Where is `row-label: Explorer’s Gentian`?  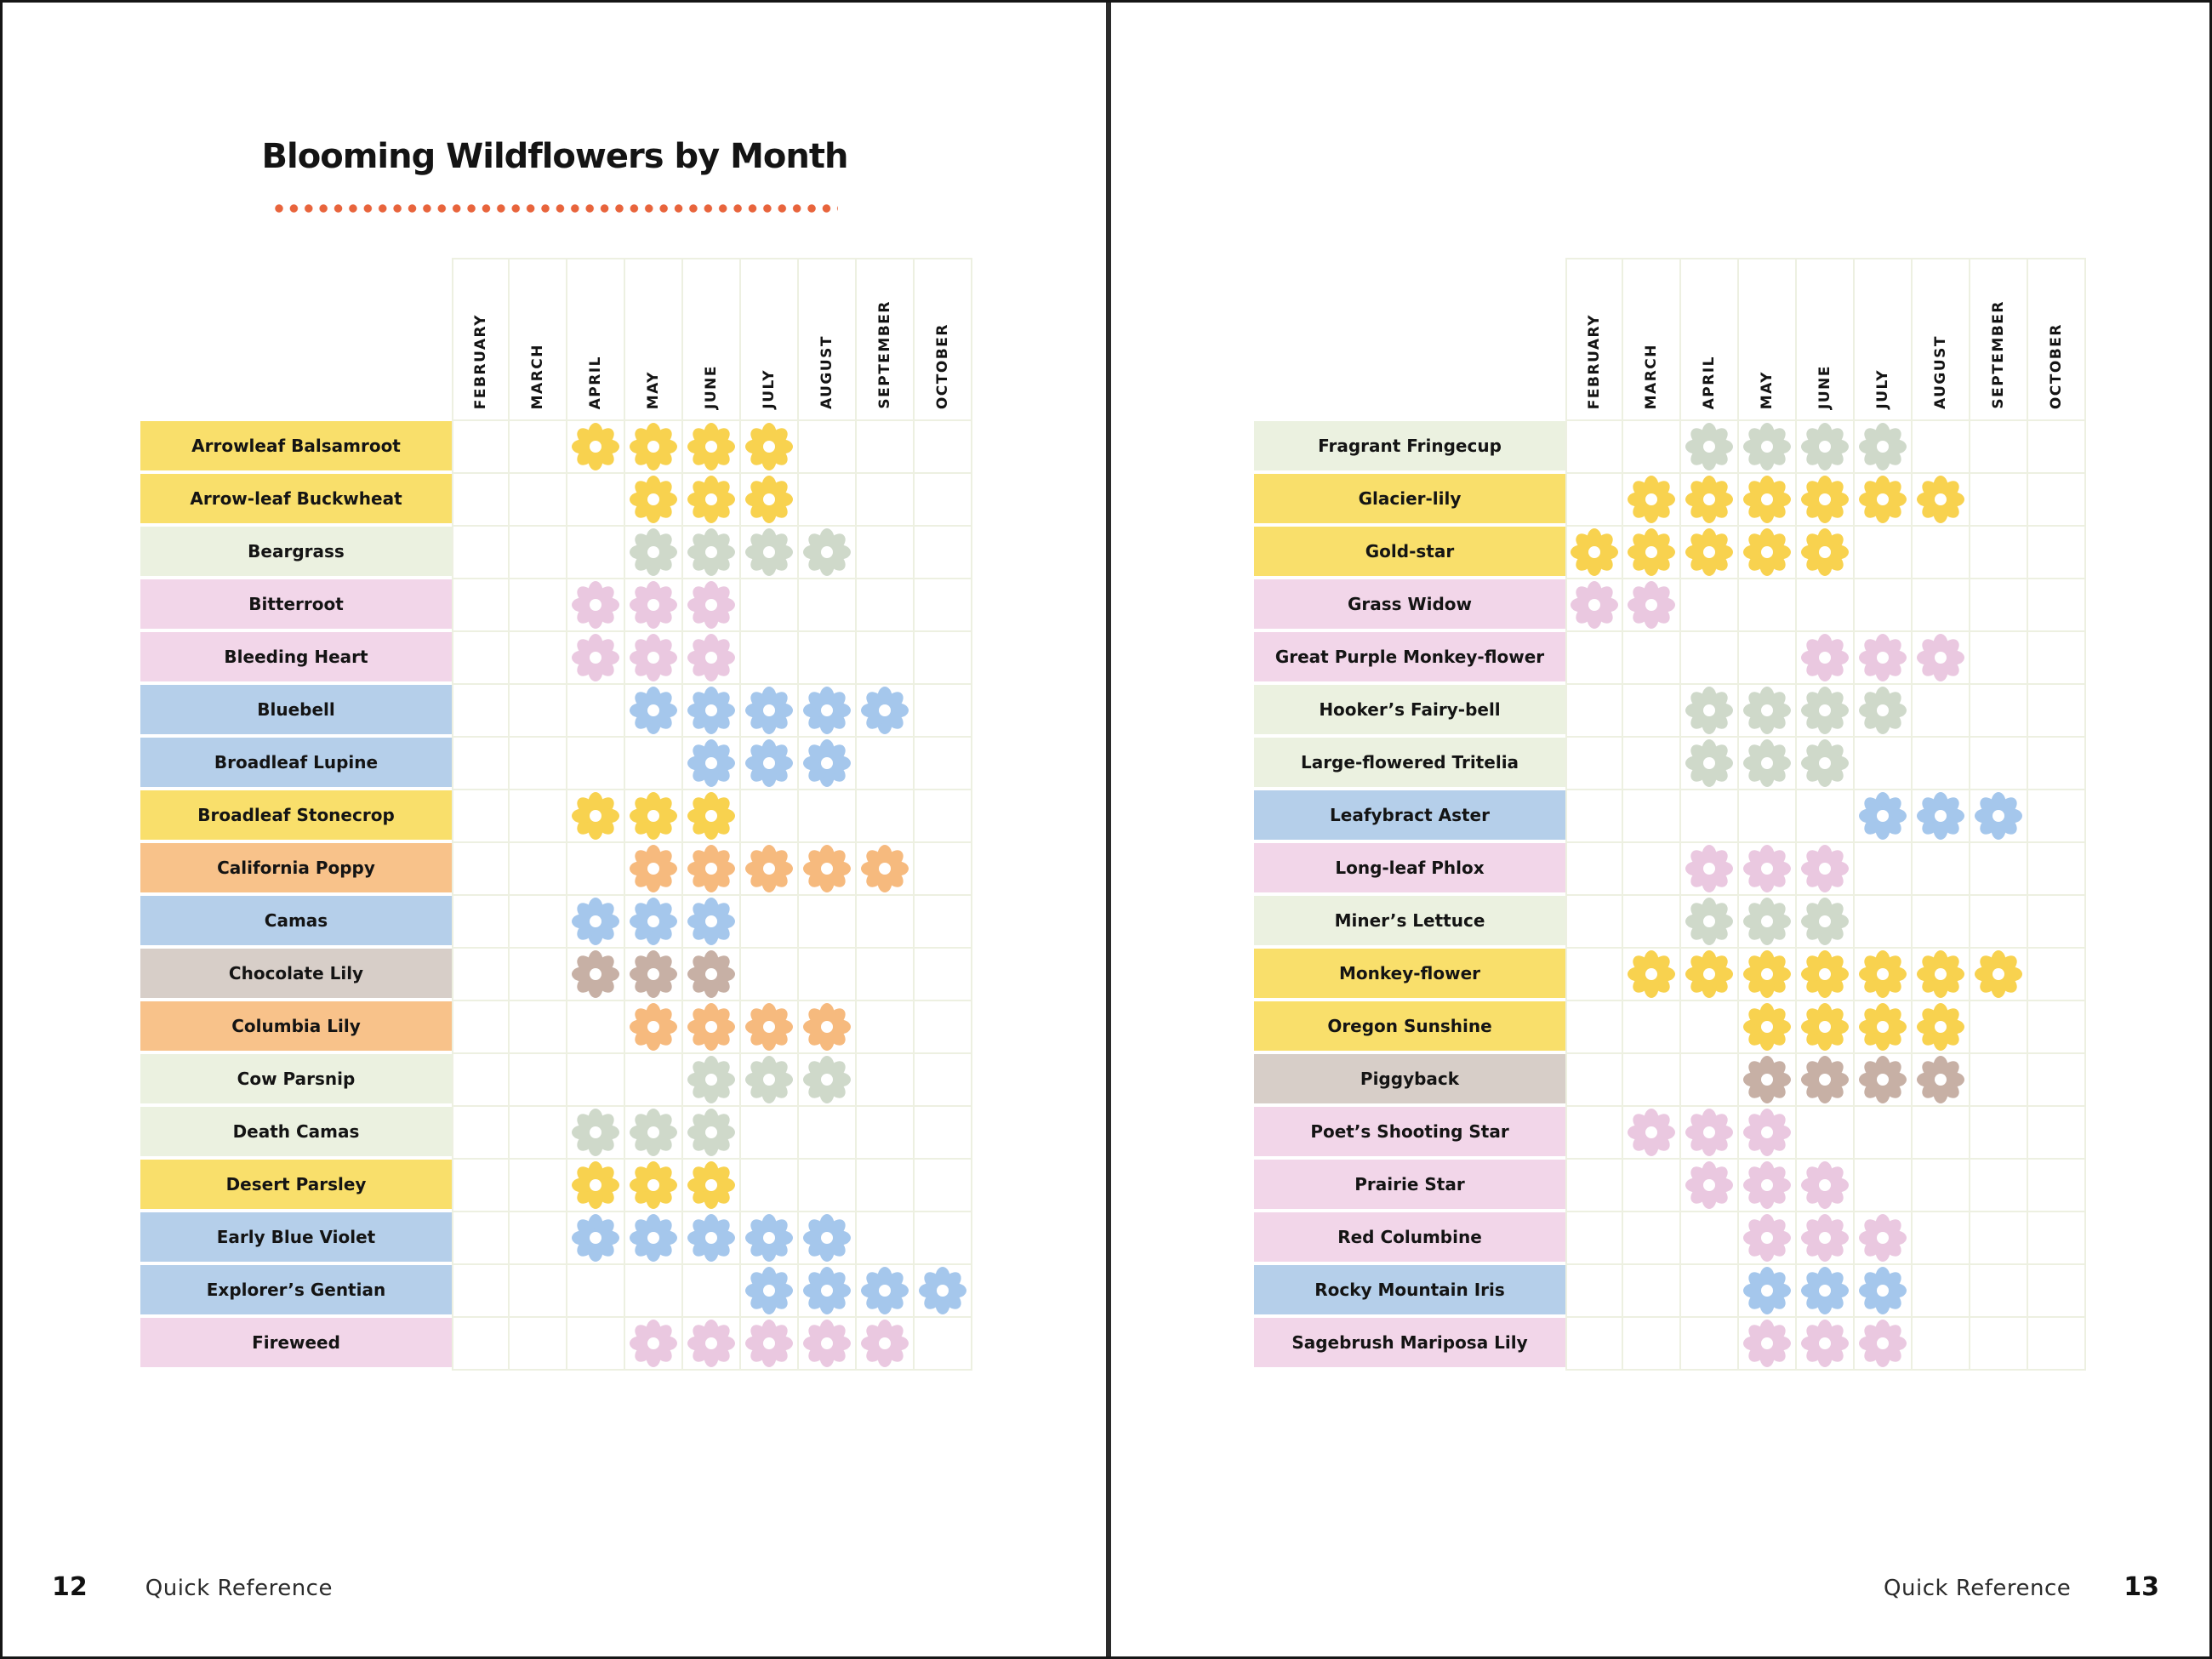
row-label: Explorer’s Gentian is located at coordinates (296, 1291).